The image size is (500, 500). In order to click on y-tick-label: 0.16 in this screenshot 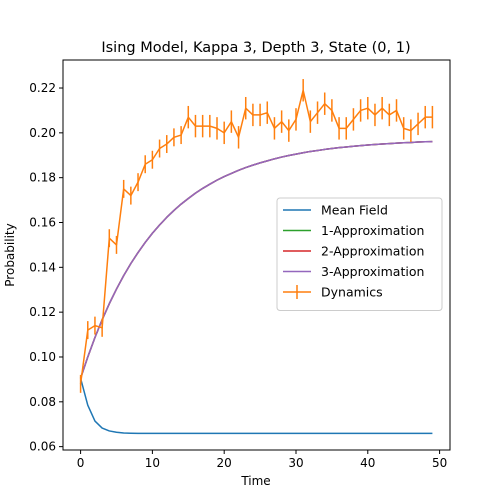, I will do `click(42, 223)`.